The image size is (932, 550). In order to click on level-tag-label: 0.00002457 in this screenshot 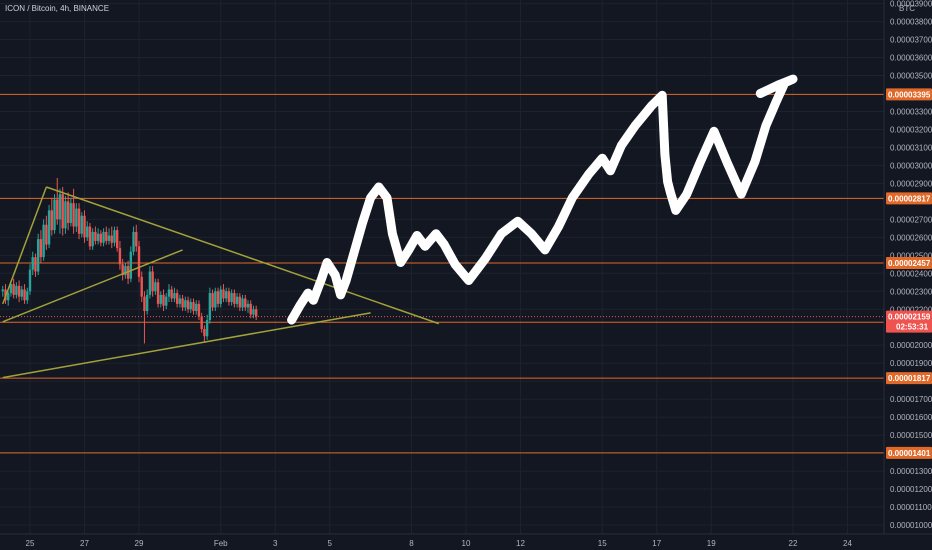, I will do `click(909, 263)`.